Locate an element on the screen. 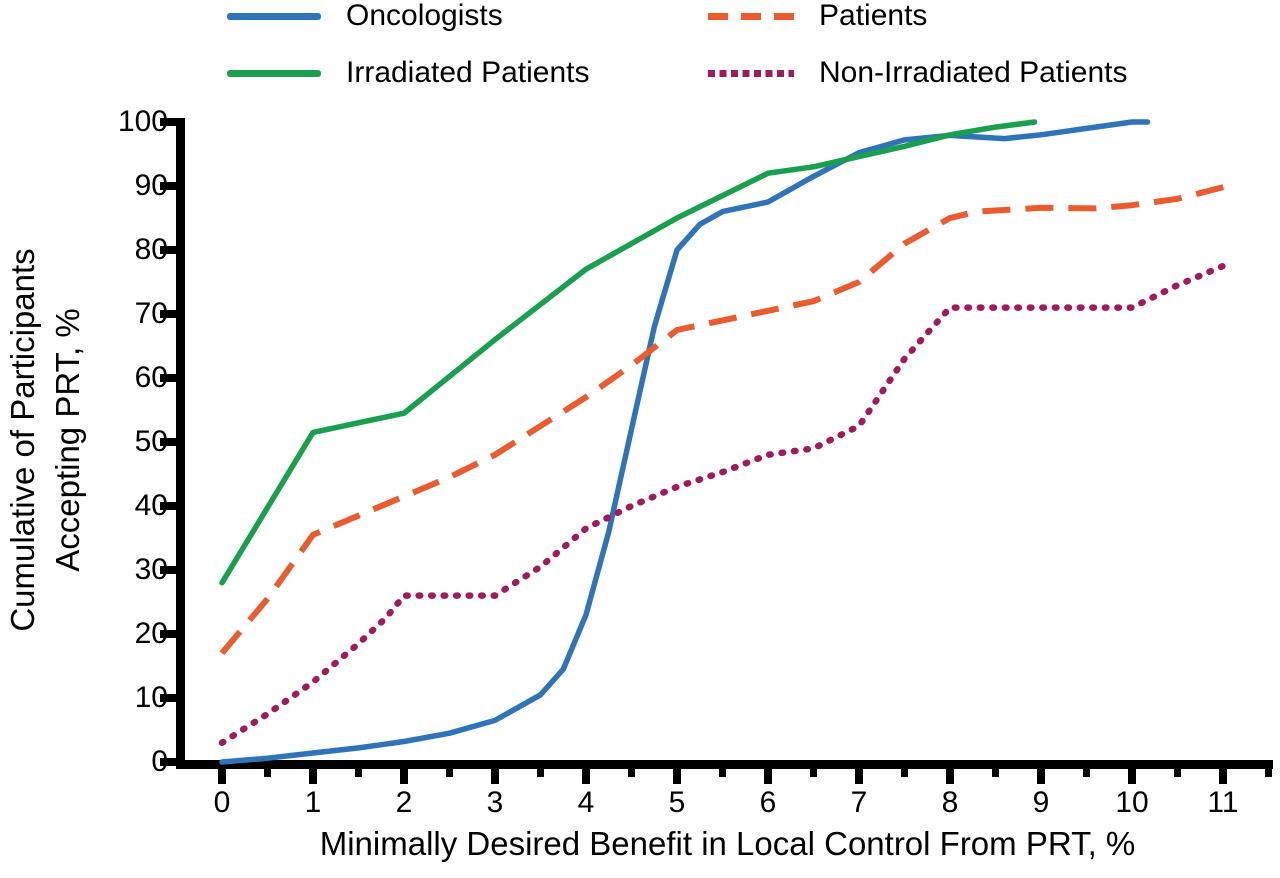  x-tick-label-7: 7 is located at coordinates (859, 802).